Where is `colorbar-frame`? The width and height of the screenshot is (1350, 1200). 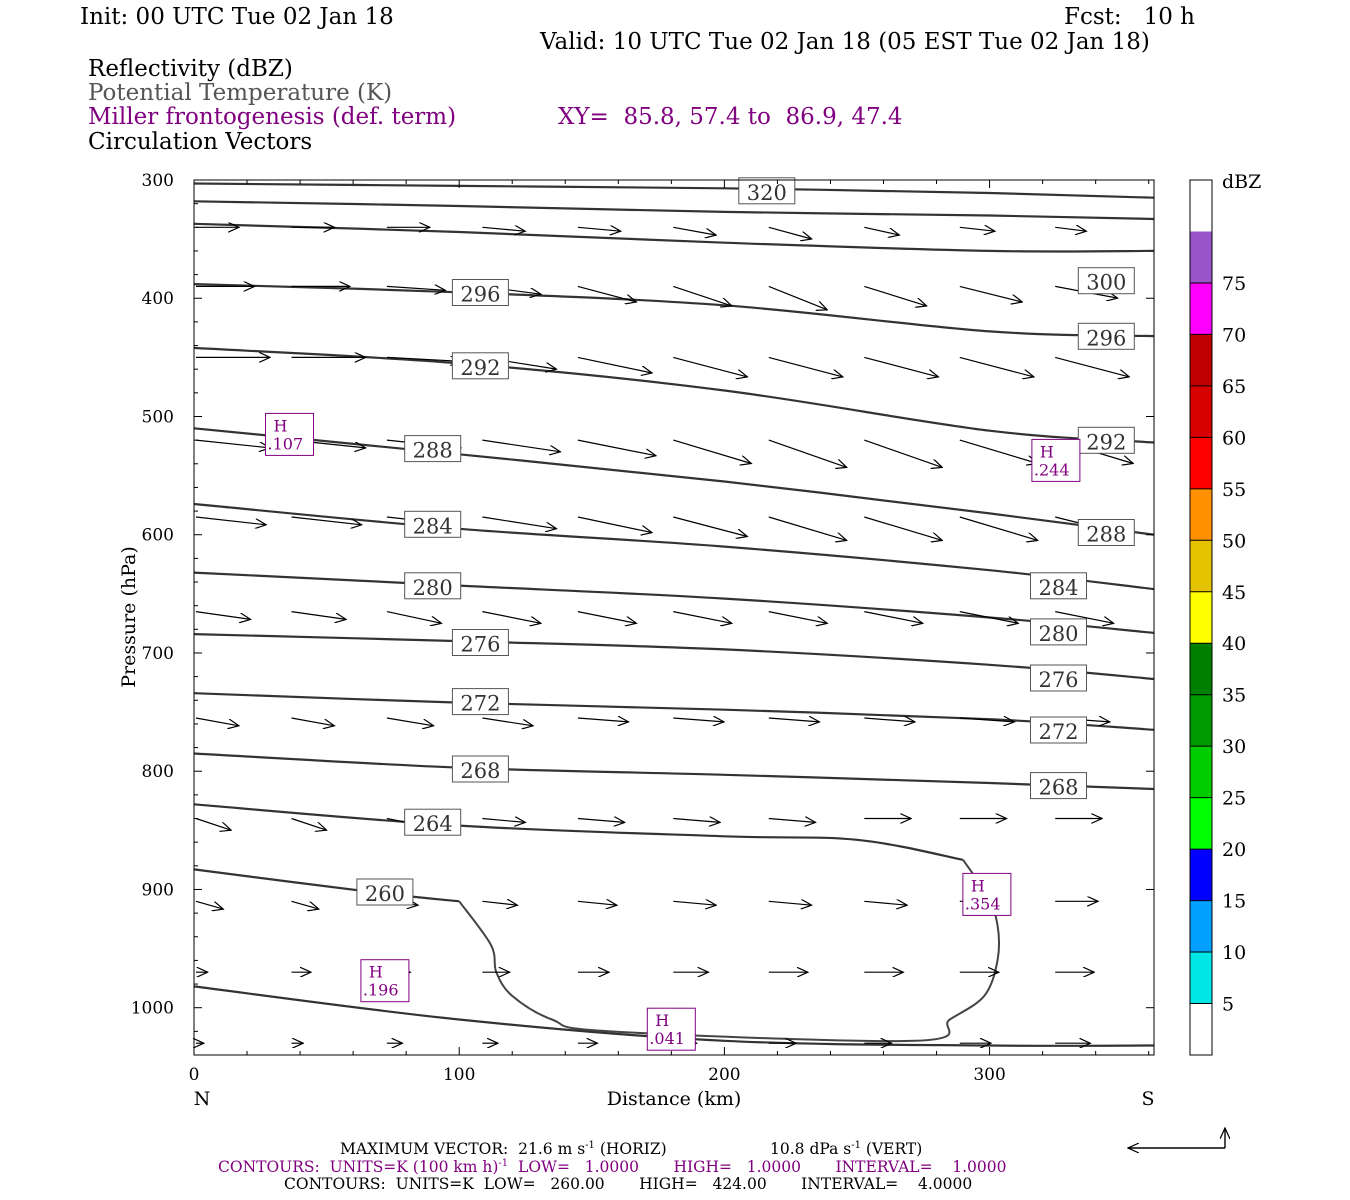
colorbar-frame is located at coordinates (1201, 617).